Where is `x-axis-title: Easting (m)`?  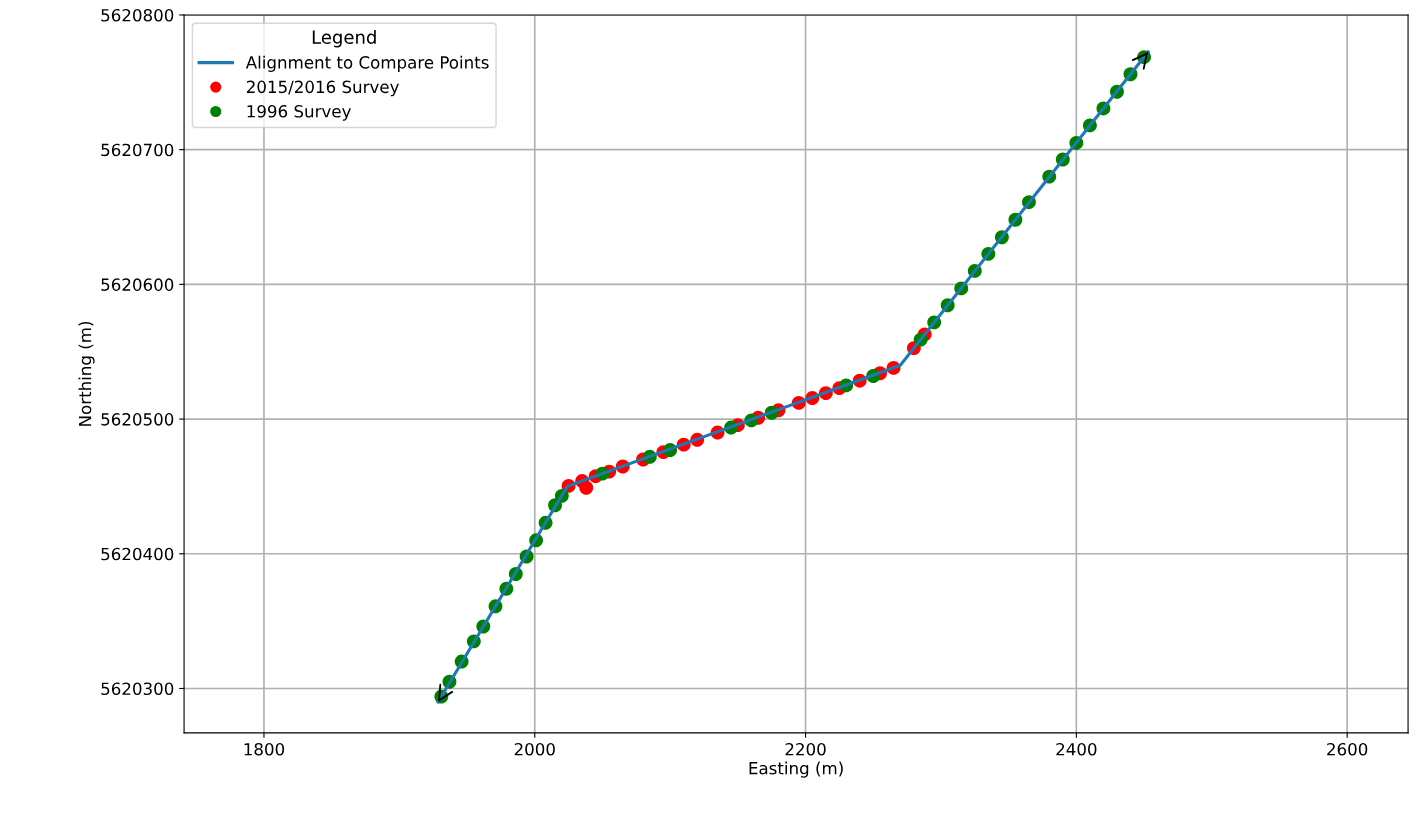 x-axis-title: Easting (m) is located at coordinates (796, 769).